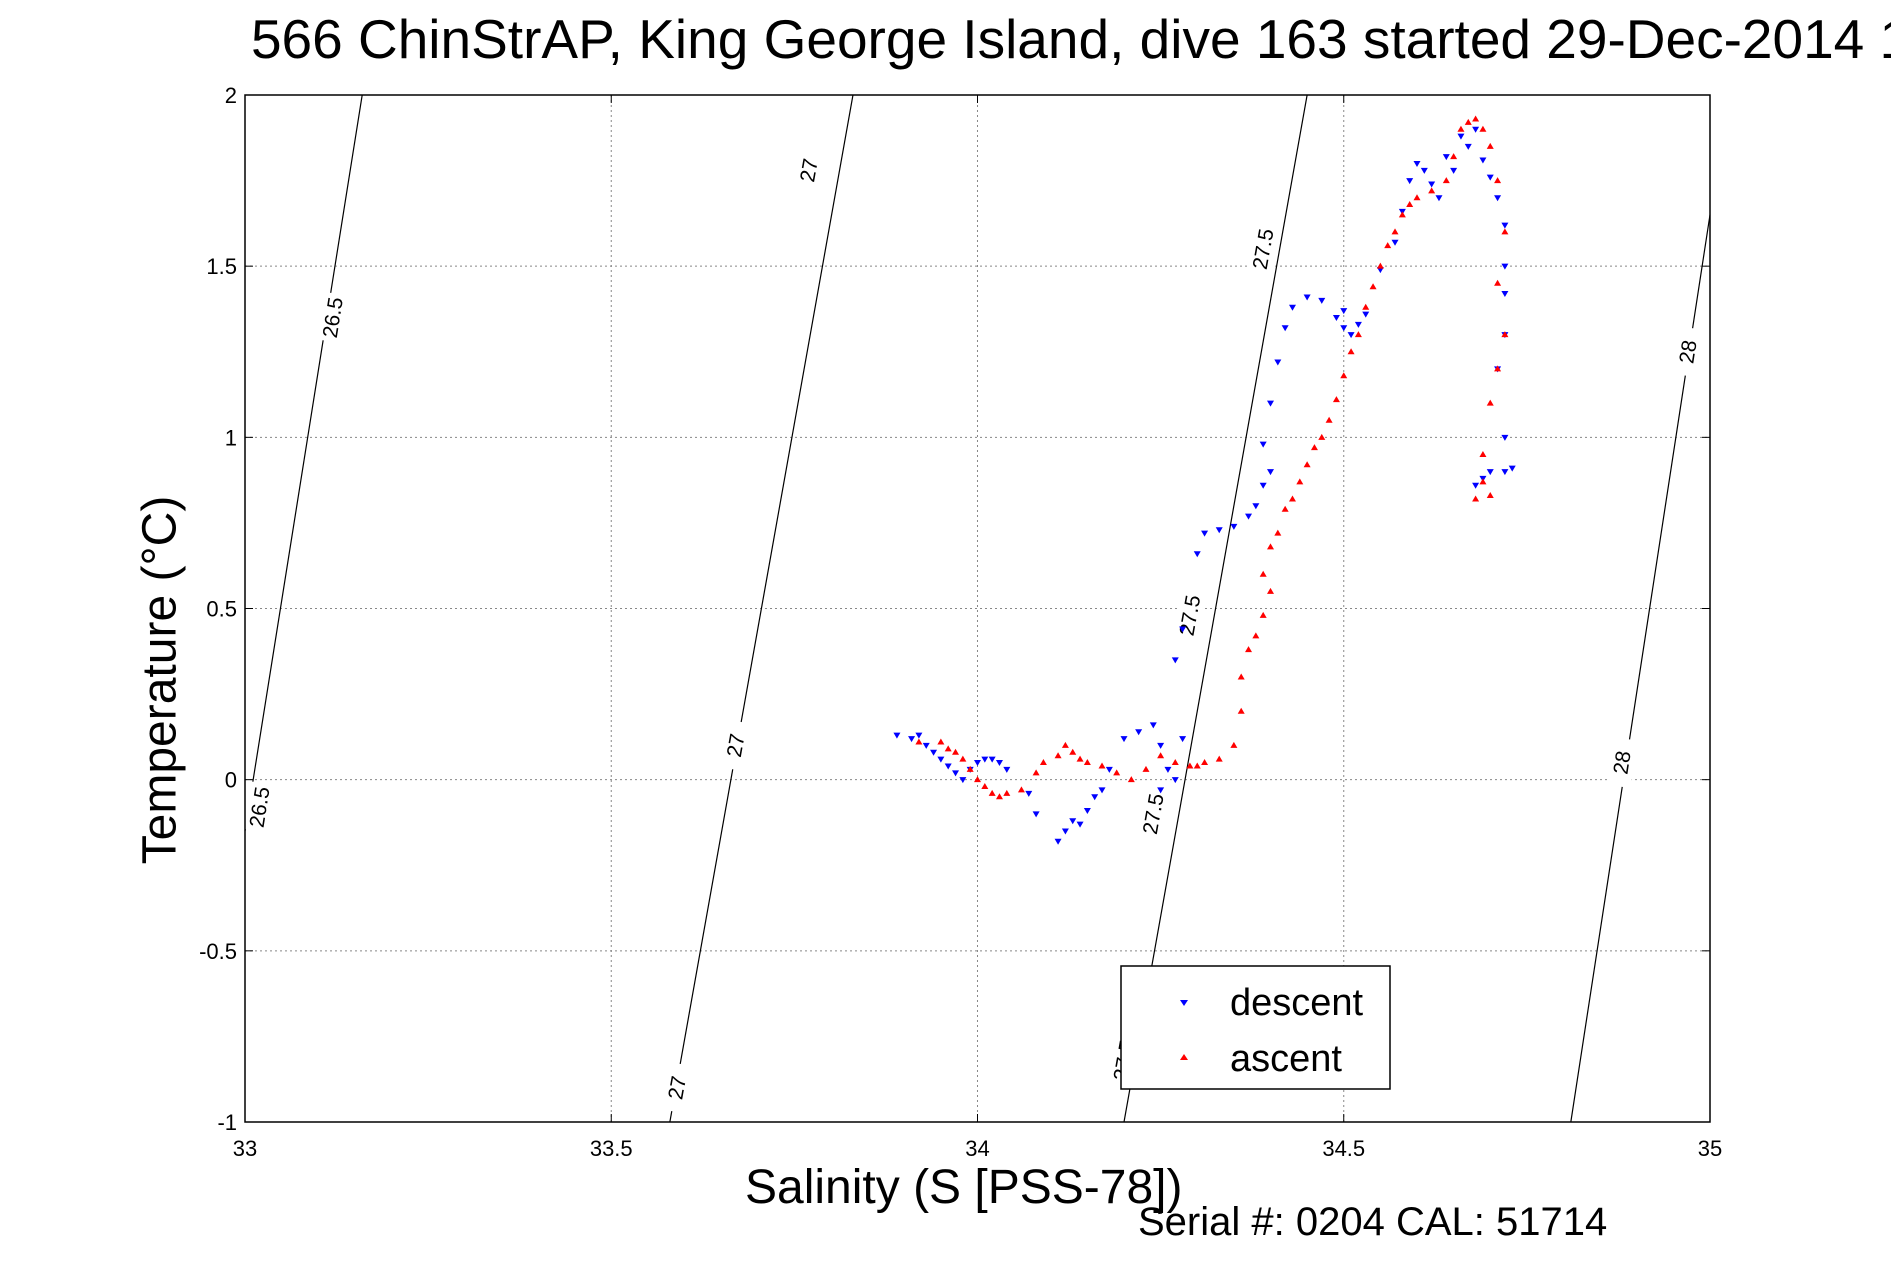 Image resolution: width=1891 pixels, height=1262 pixels. Describe the element at coordinates (1373, 1222) in the screenshot. I see `serial-cal-label: Serial #: 0204 CAL: 51714` at that location.